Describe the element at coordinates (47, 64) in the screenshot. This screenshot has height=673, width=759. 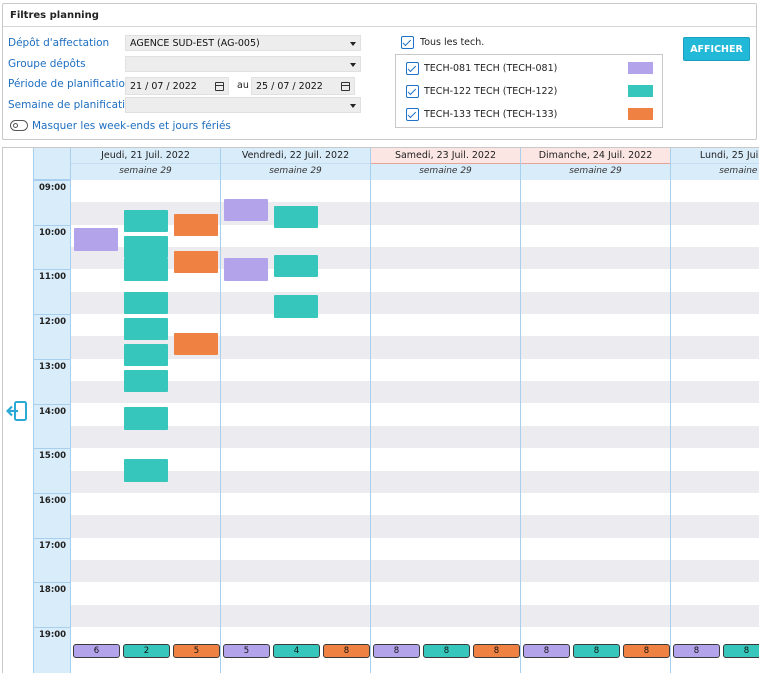
I see `groupe-label: Groupe dépôts` at that location.